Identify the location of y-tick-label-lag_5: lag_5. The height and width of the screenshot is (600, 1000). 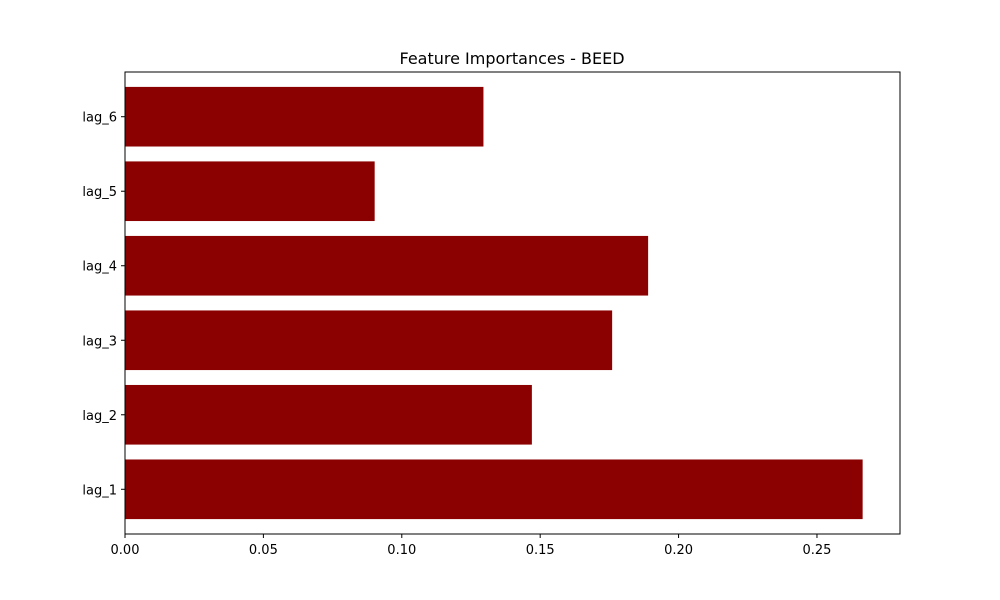
(99, 192).